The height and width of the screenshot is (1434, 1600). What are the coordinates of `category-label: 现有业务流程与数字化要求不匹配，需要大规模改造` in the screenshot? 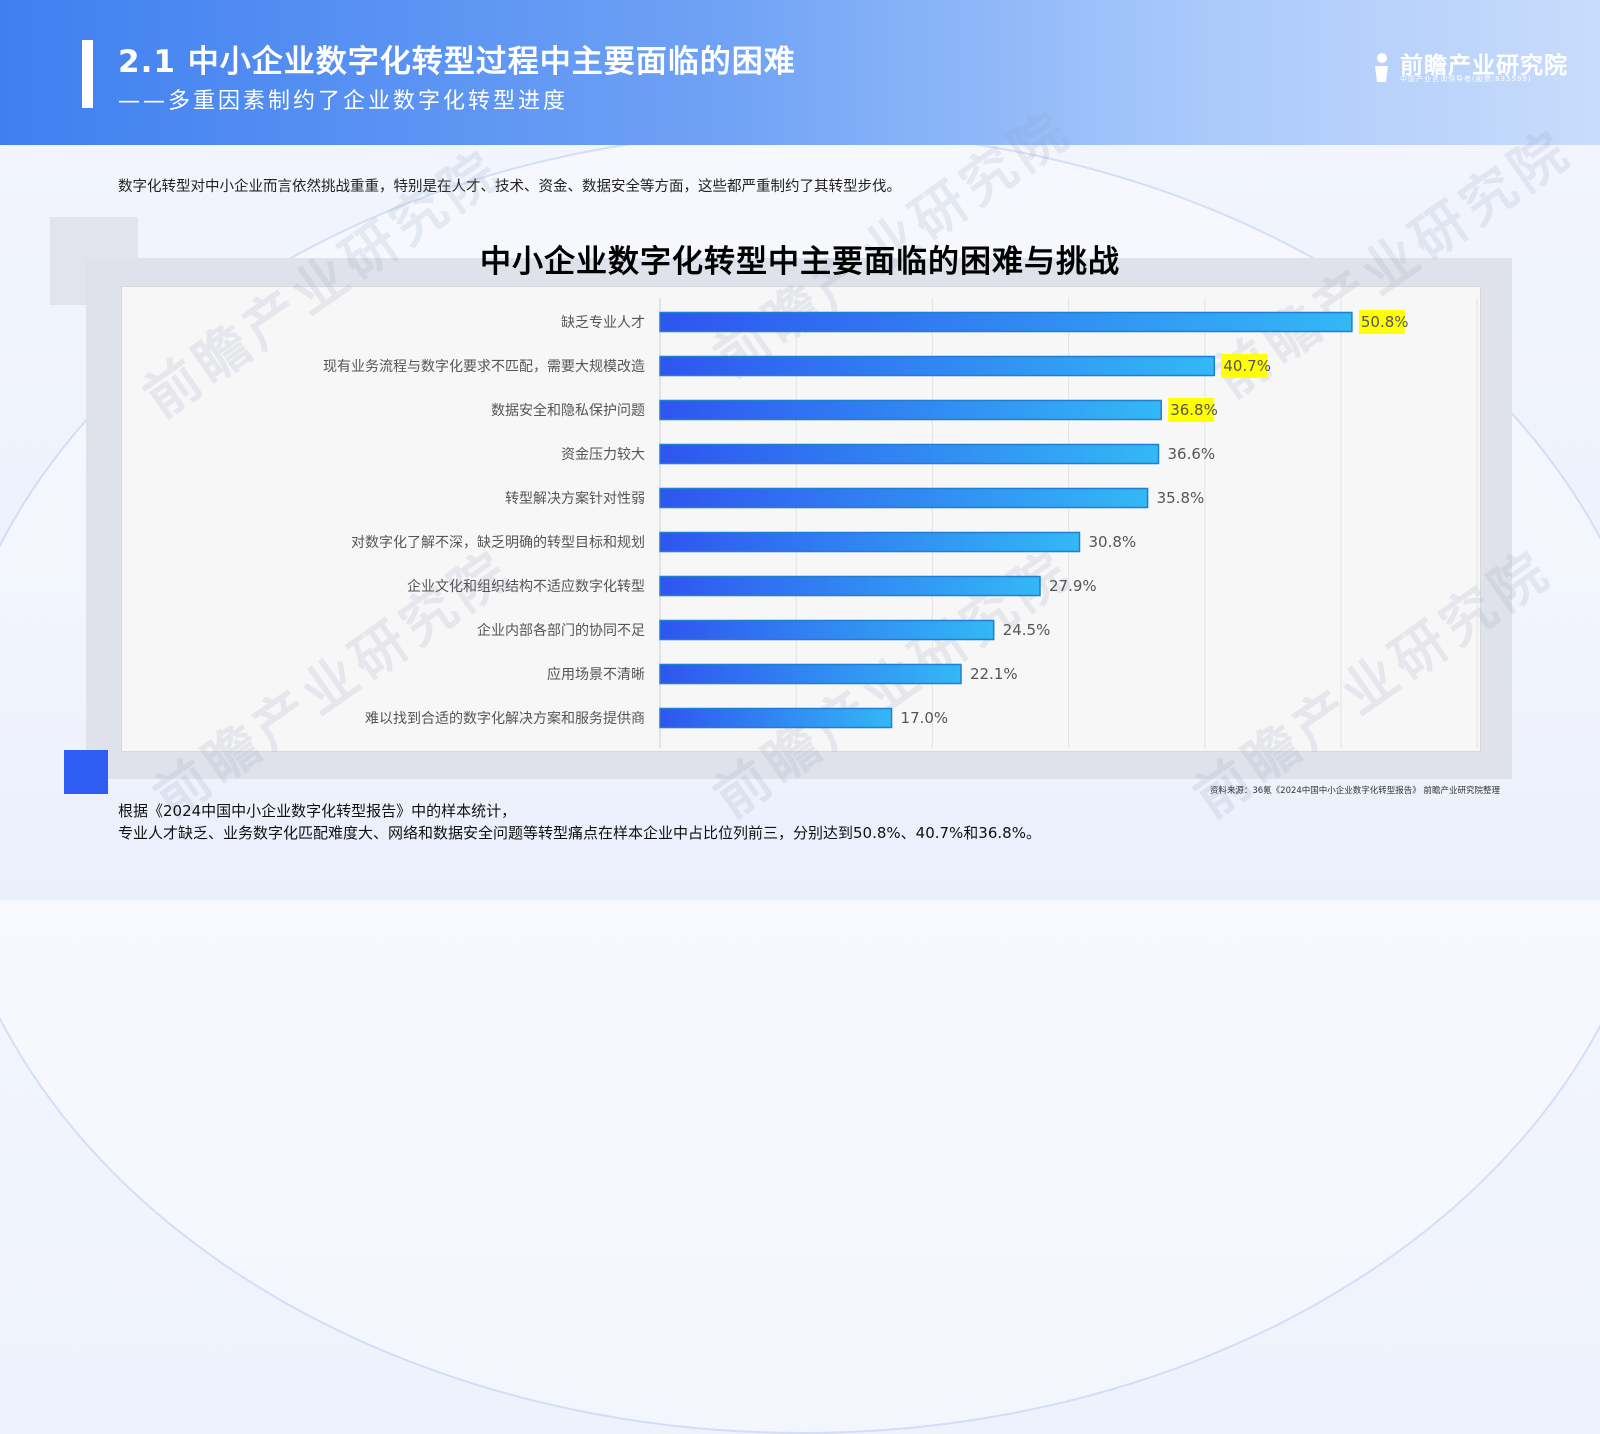 It's located at (484, 367).